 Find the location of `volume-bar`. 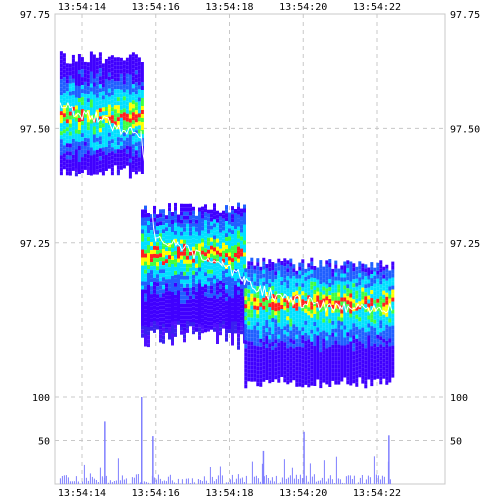

volume-bar is located at coordinates (178, 481).